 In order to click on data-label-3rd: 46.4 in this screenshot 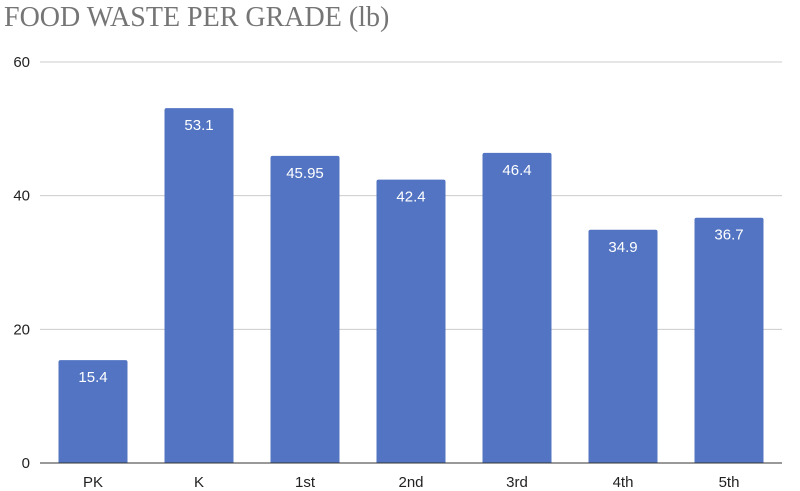, I will do `click(516, 170)`.